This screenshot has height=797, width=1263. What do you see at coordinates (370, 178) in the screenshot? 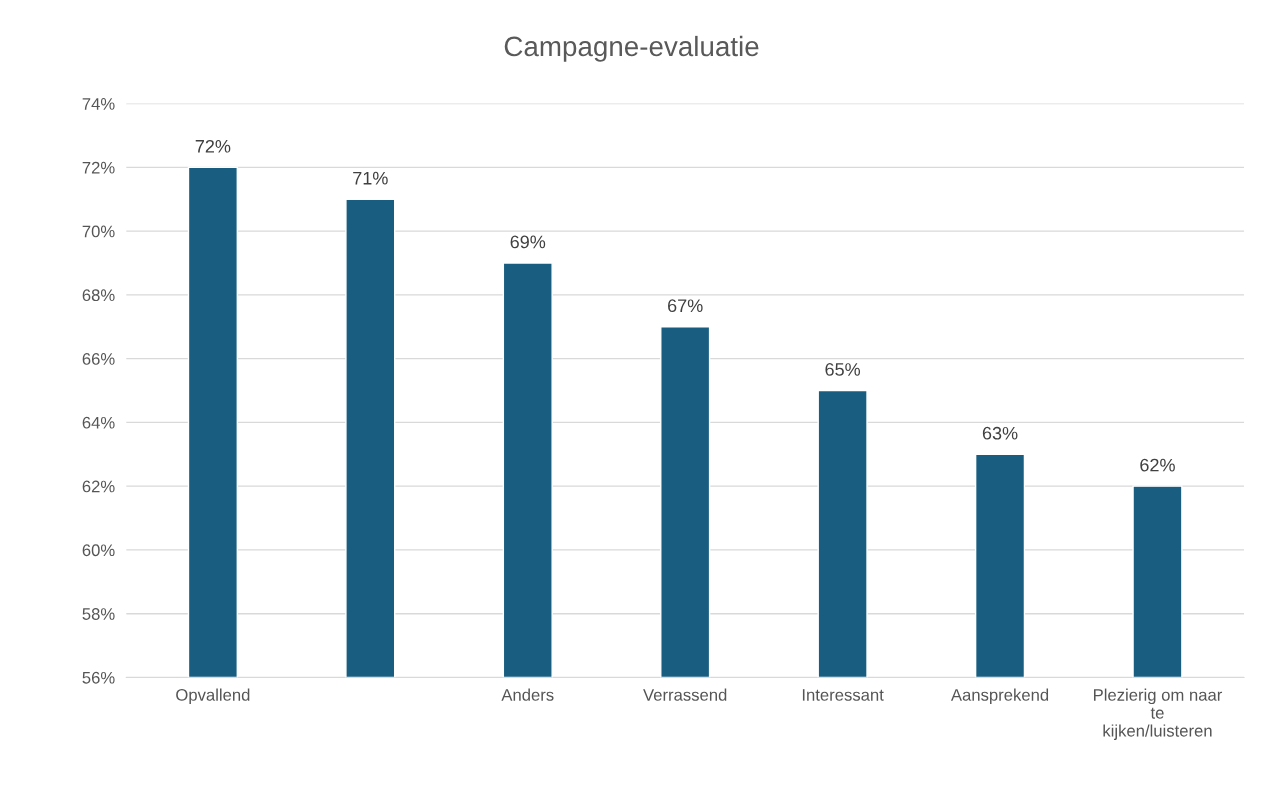
I see `data-label: 71%` at bounding box center [370, 178].